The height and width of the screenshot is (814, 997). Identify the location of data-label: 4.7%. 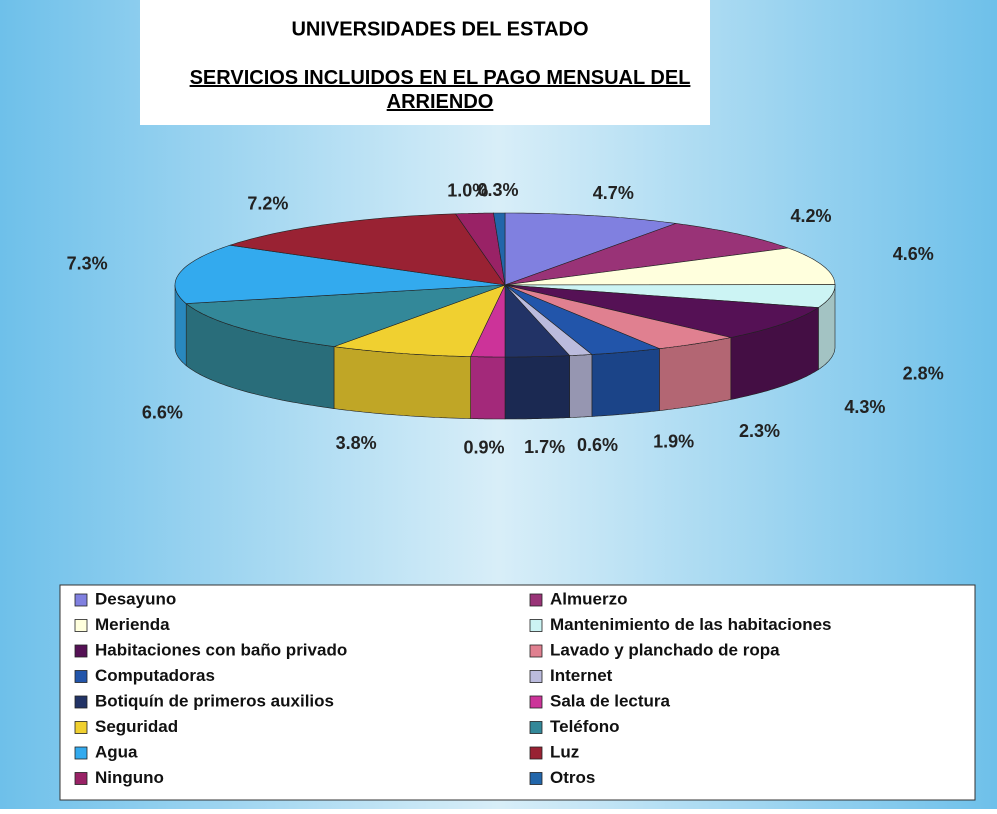
(613, 193).